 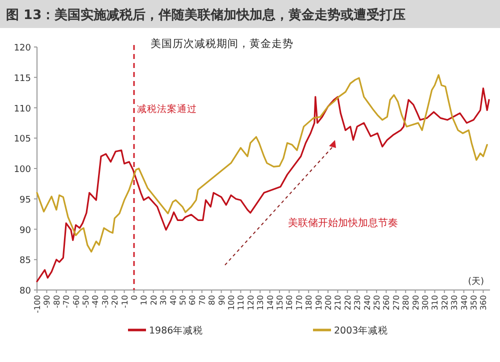 I want to click on y-tick-label: 100, so click(x=23, y=170).